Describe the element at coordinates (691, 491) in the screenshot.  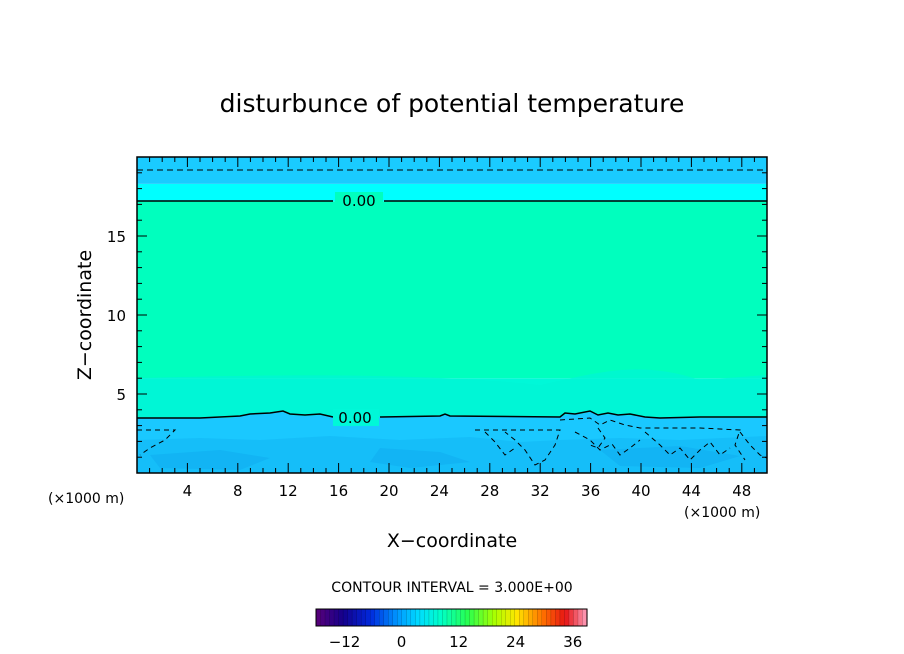
I see `x-tick-label: 44` at that location.